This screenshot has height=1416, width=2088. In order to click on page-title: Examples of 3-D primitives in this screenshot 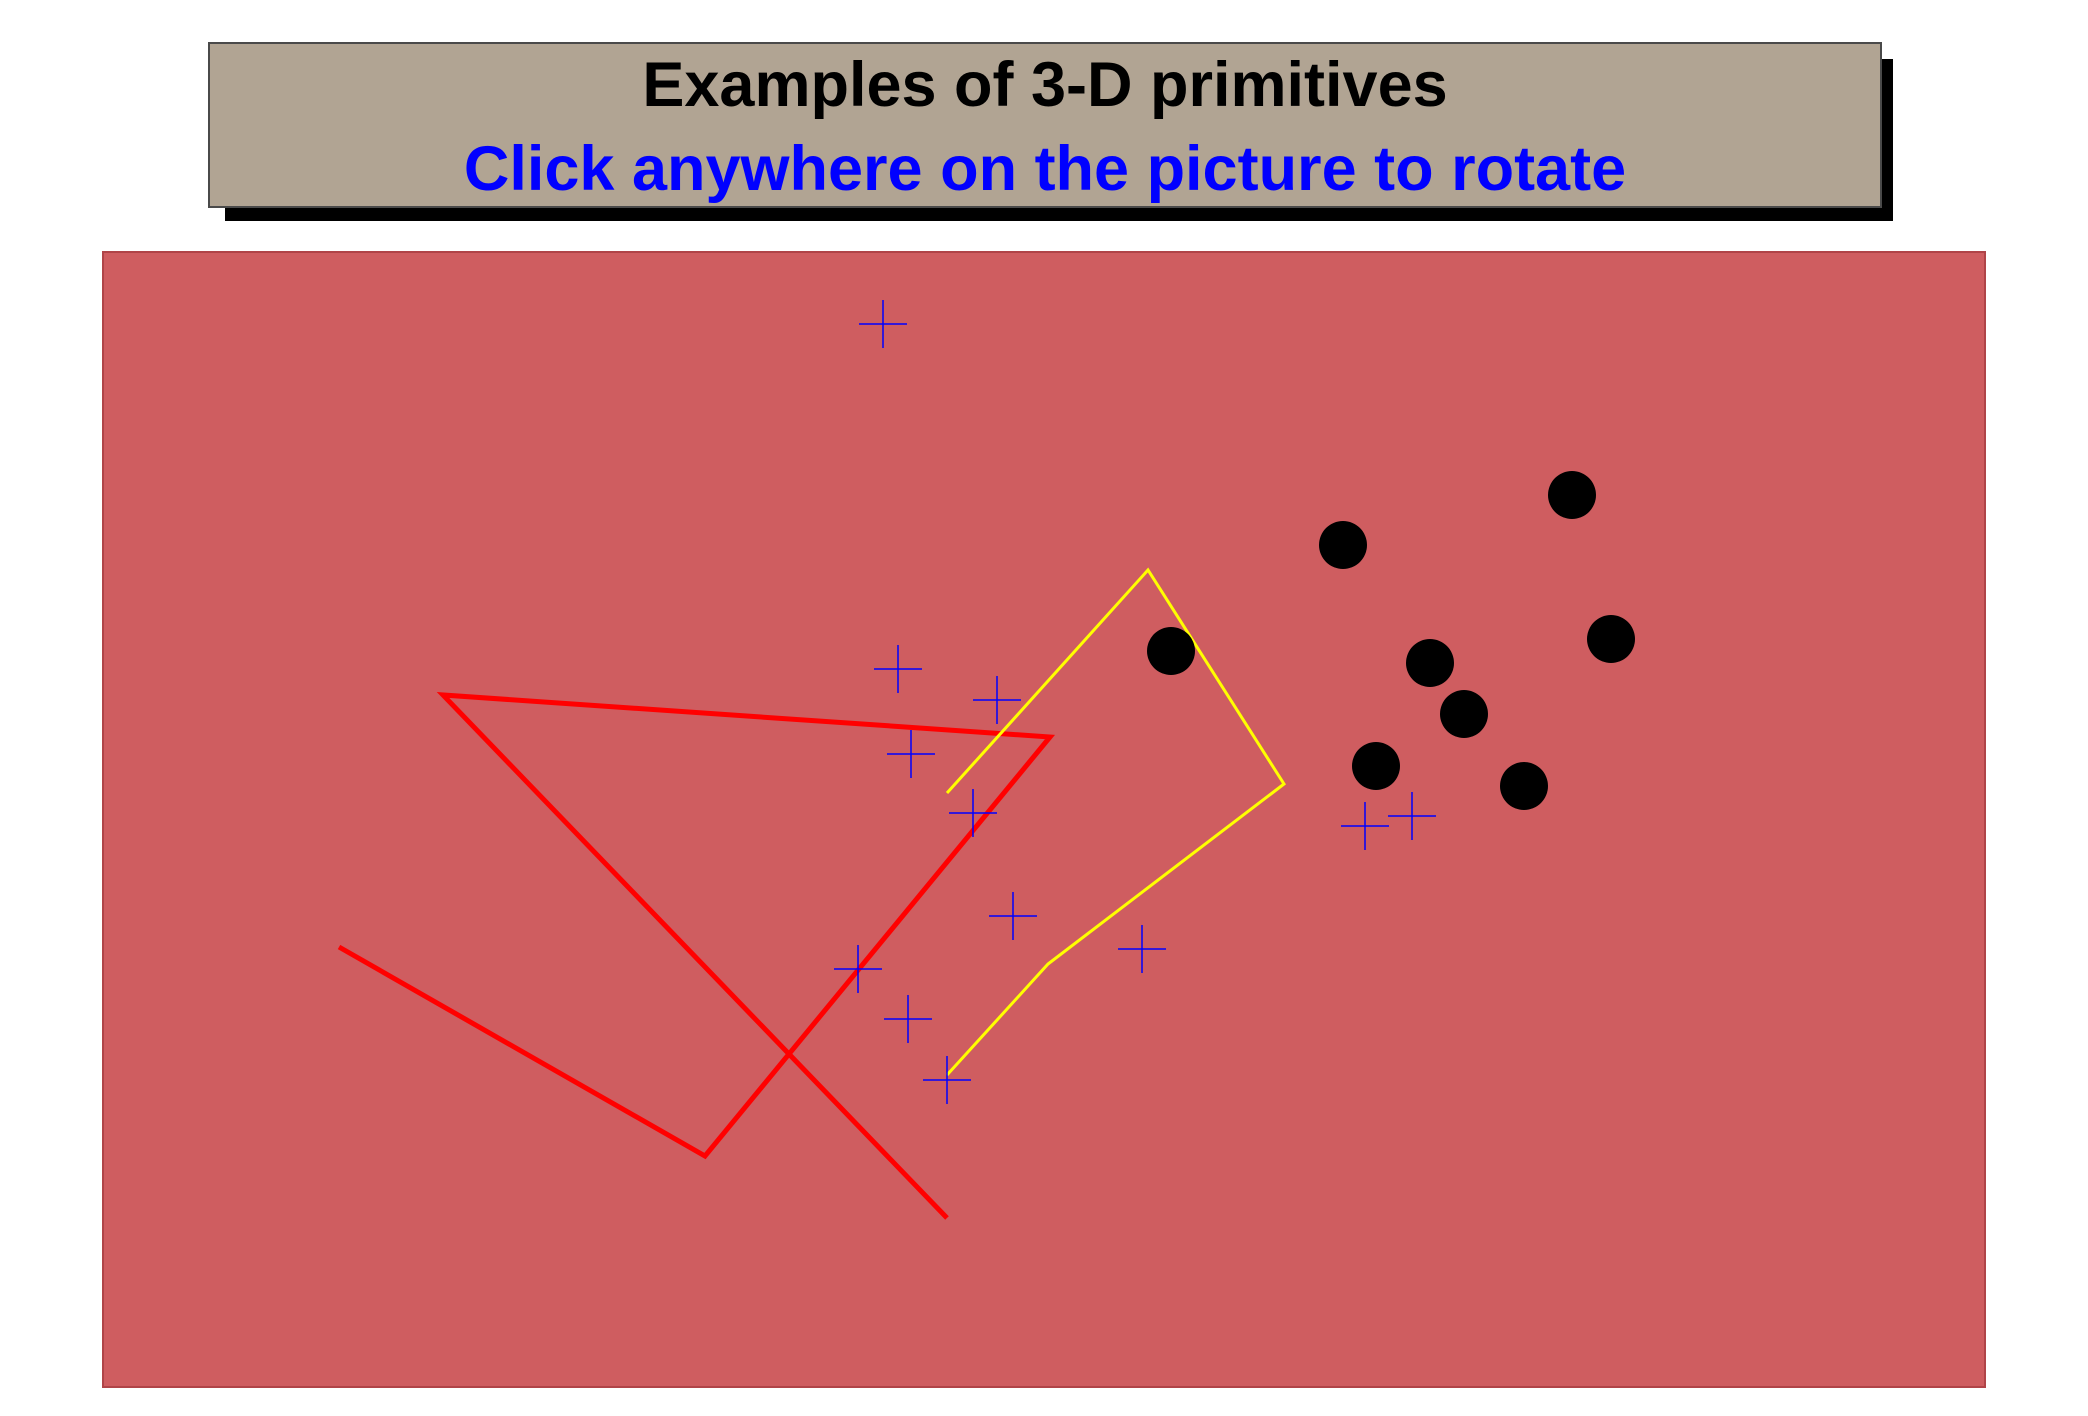, I will do `click(1045, 85)`.